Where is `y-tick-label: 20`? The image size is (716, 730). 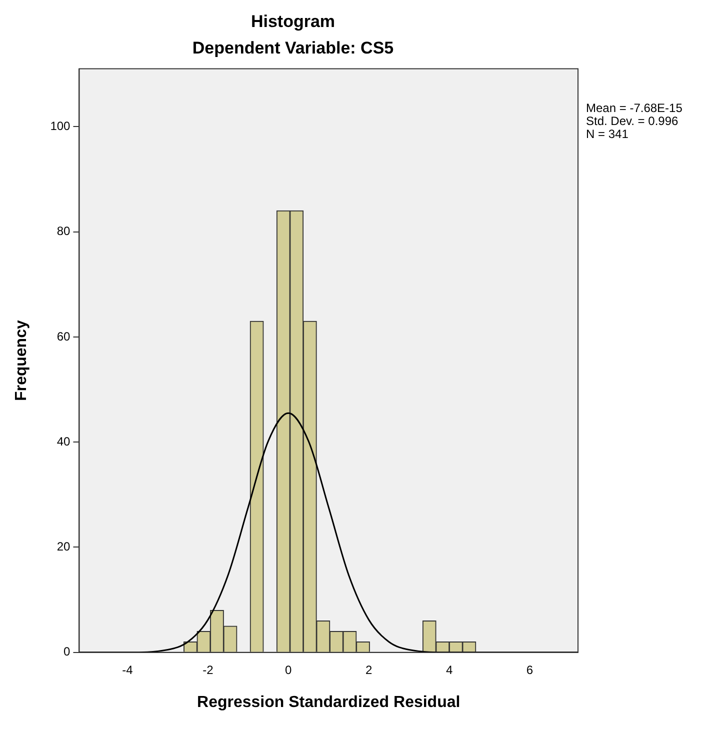
y-tick-label: 20 is located at coordinates (63, 547).